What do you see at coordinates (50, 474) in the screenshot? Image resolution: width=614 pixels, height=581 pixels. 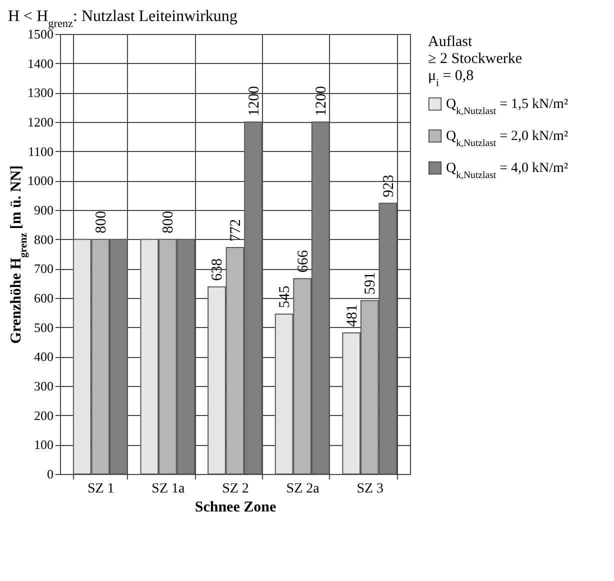 I see `y-tick-label: 0` at bounding box center [50, 474].